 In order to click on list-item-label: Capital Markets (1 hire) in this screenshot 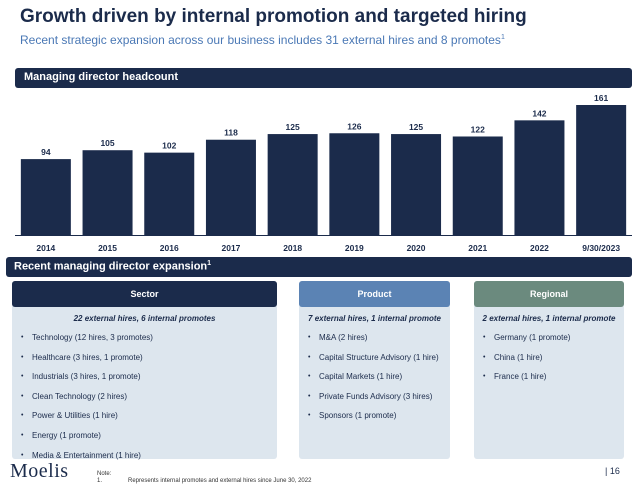, I will do `click(361, 377)`.